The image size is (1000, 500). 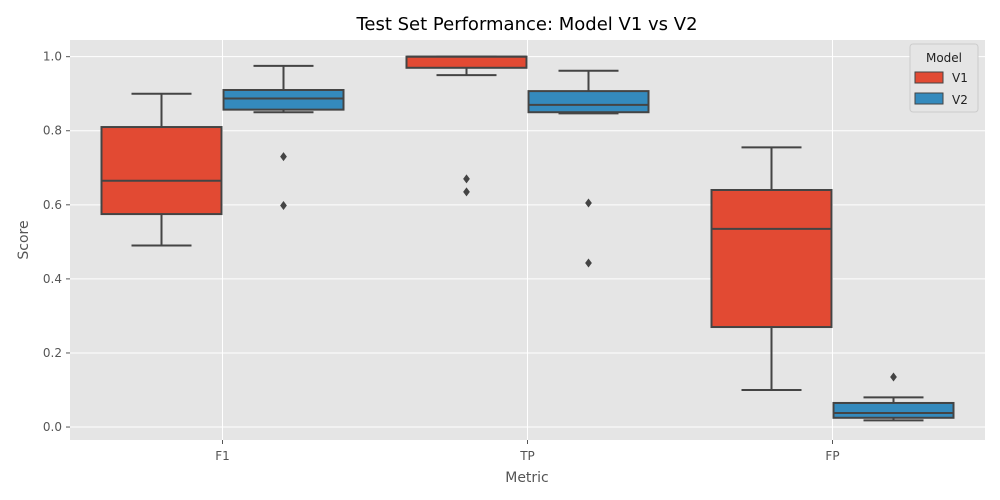 I want to click on x-tick-label: F1, so click(x=222, y=456).